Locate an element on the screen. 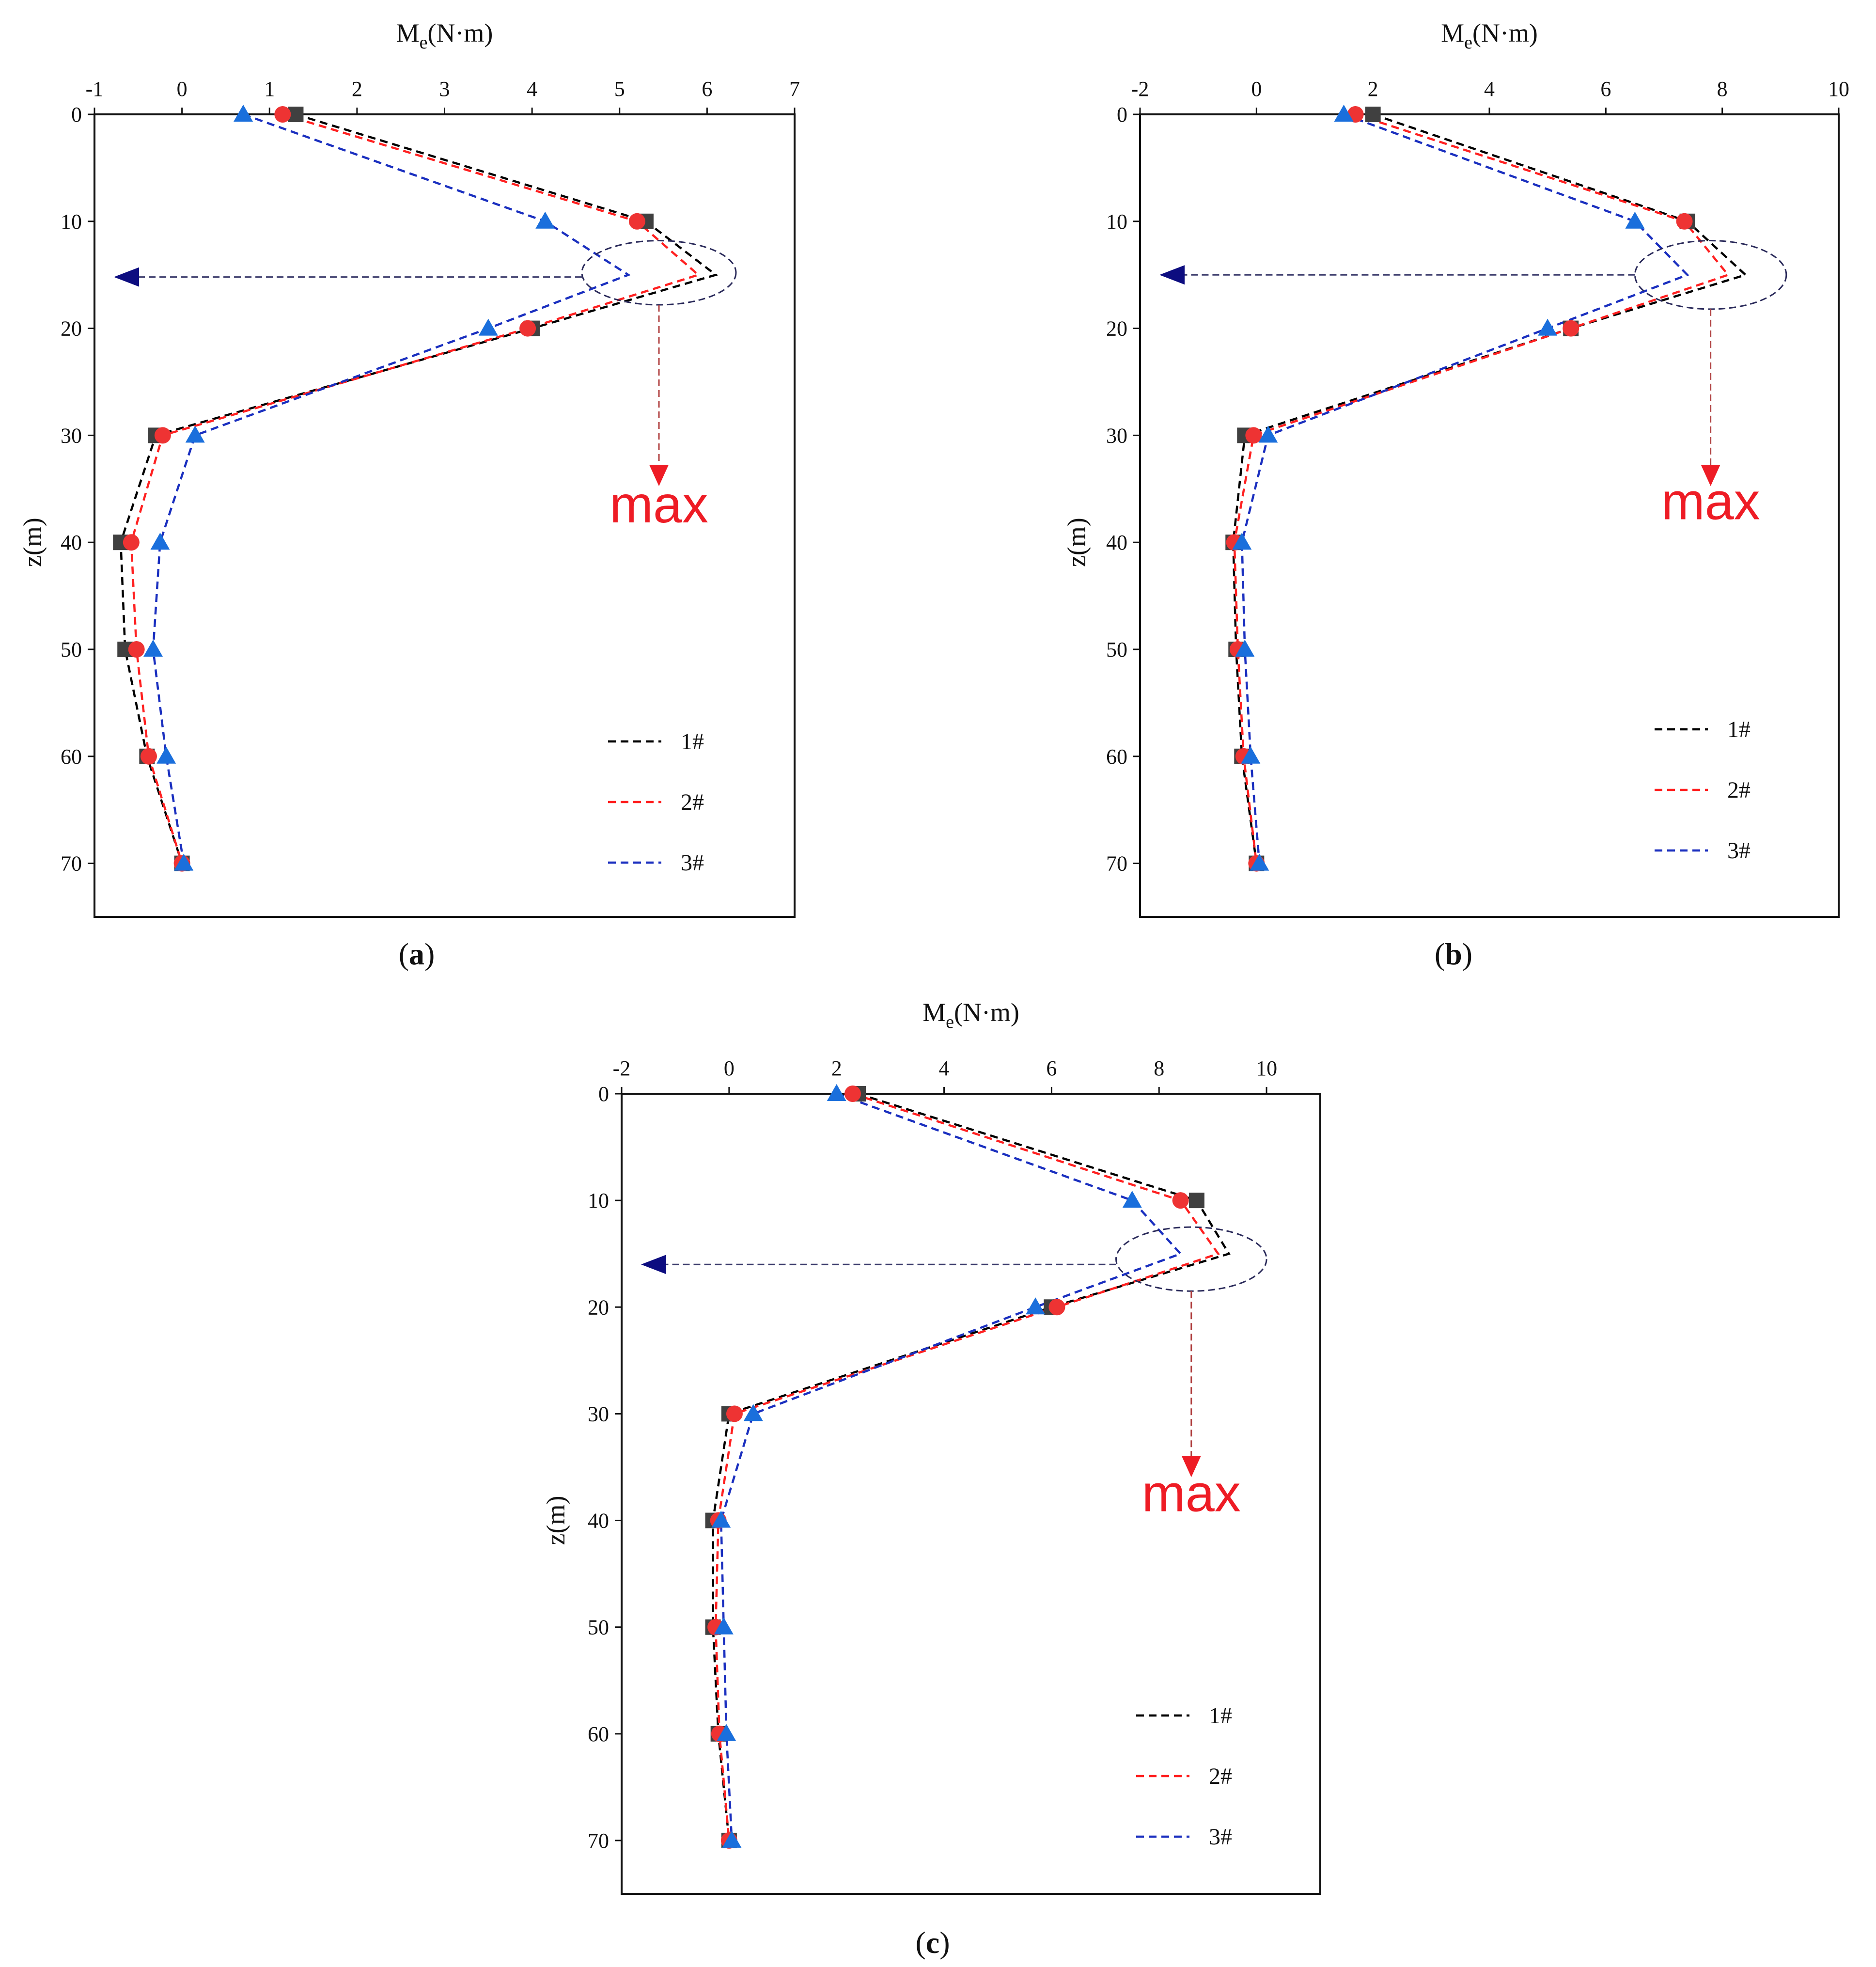  panel-label-letter: b is located at coordinates (1453, 954).